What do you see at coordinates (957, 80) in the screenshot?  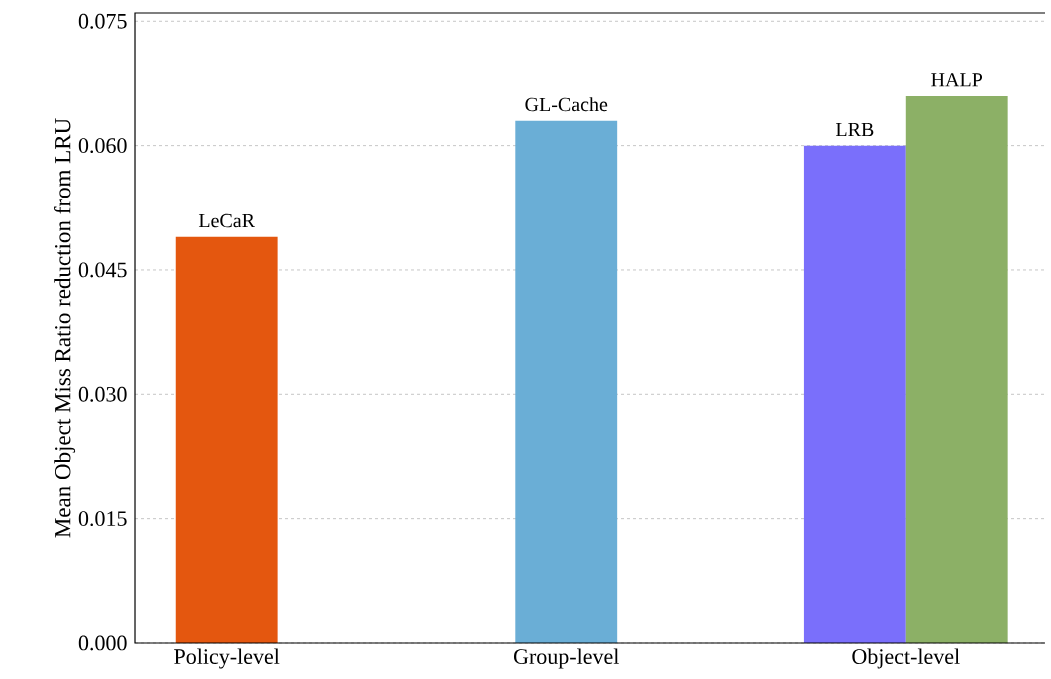 I see `series-label: HALP` at bounding box center [957, 80].